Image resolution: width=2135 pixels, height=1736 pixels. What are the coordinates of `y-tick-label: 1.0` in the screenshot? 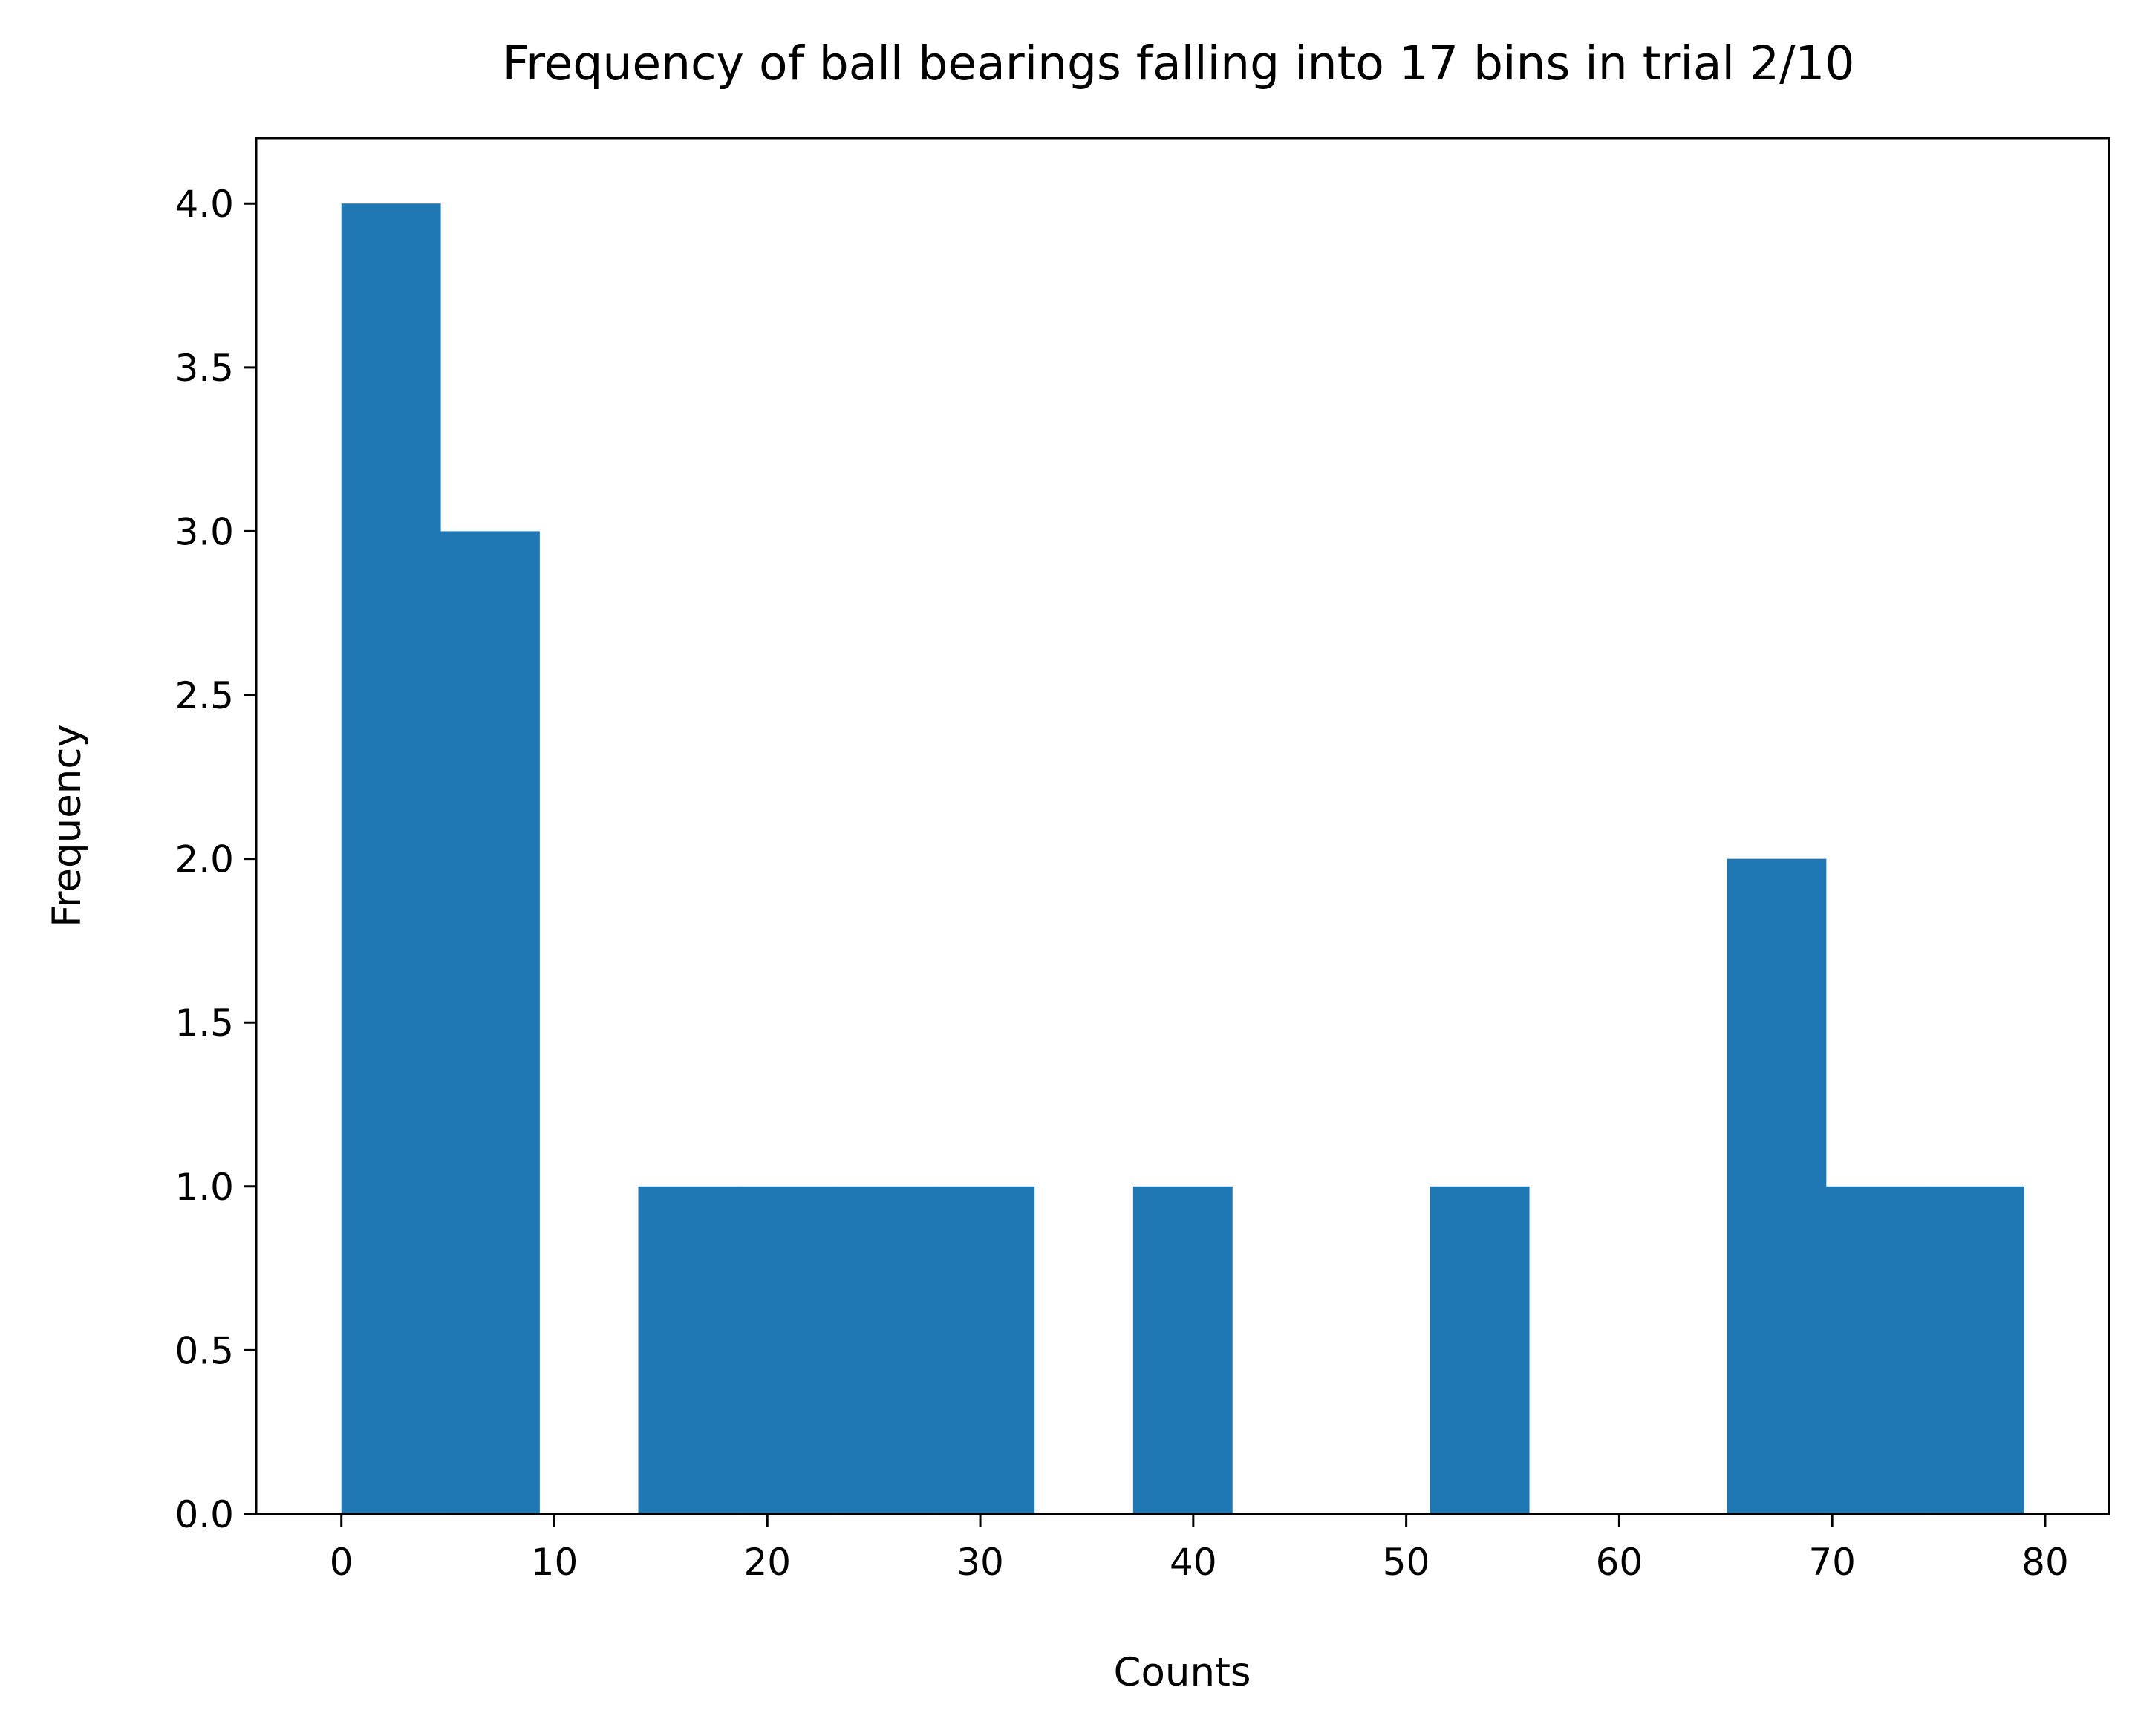 It's located at (204, 1187).